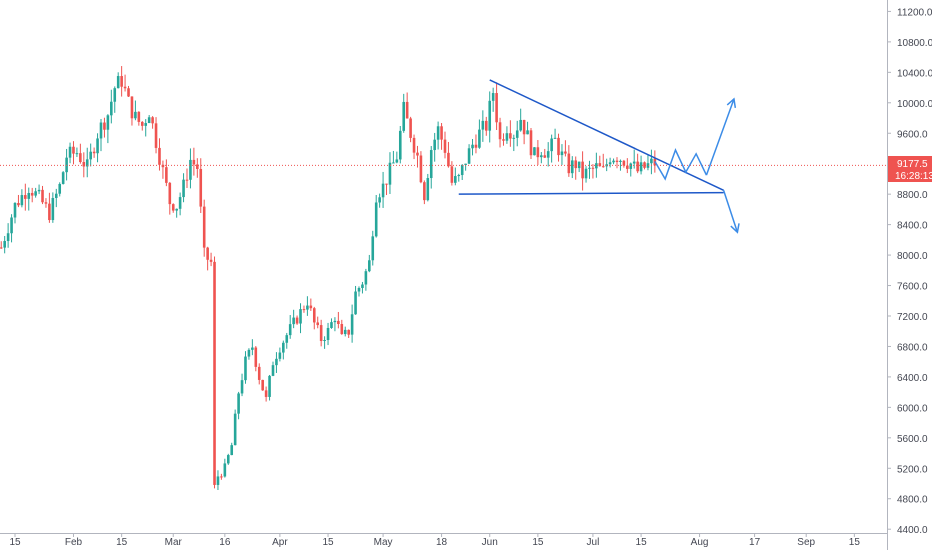 This screenshot has height=555, width=932. What do you see at coordinates (74, 542) in the screenshot?
I see `time-tick-label: Feb` at bounding box center [74, 542].